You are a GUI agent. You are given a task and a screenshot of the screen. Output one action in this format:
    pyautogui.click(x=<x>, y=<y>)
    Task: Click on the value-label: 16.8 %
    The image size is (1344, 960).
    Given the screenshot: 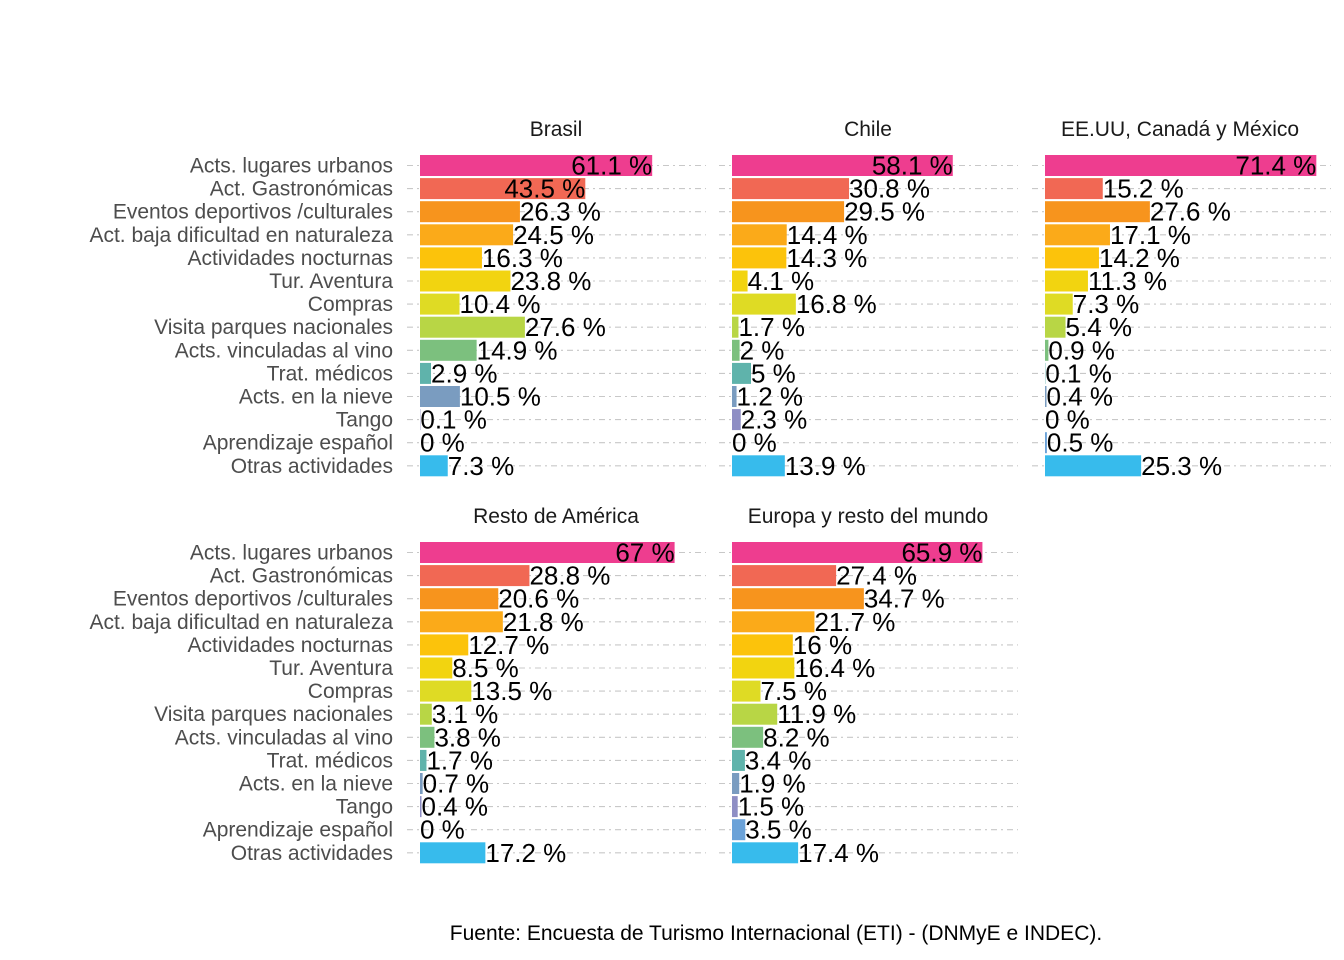 What is the action you would take?
    pyautogui.click(x=836, y=304)
    